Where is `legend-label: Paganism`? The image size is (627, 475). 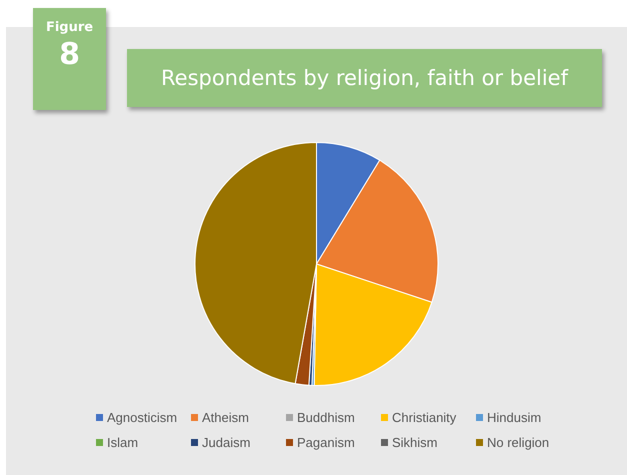 legend-label: Paganism is located at coordinates (326, 442).